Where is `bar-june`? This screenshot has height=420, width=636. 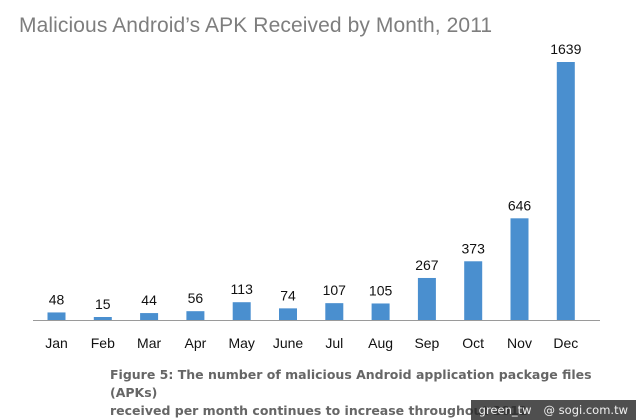
bar-june is located at coordinates (288, 314).